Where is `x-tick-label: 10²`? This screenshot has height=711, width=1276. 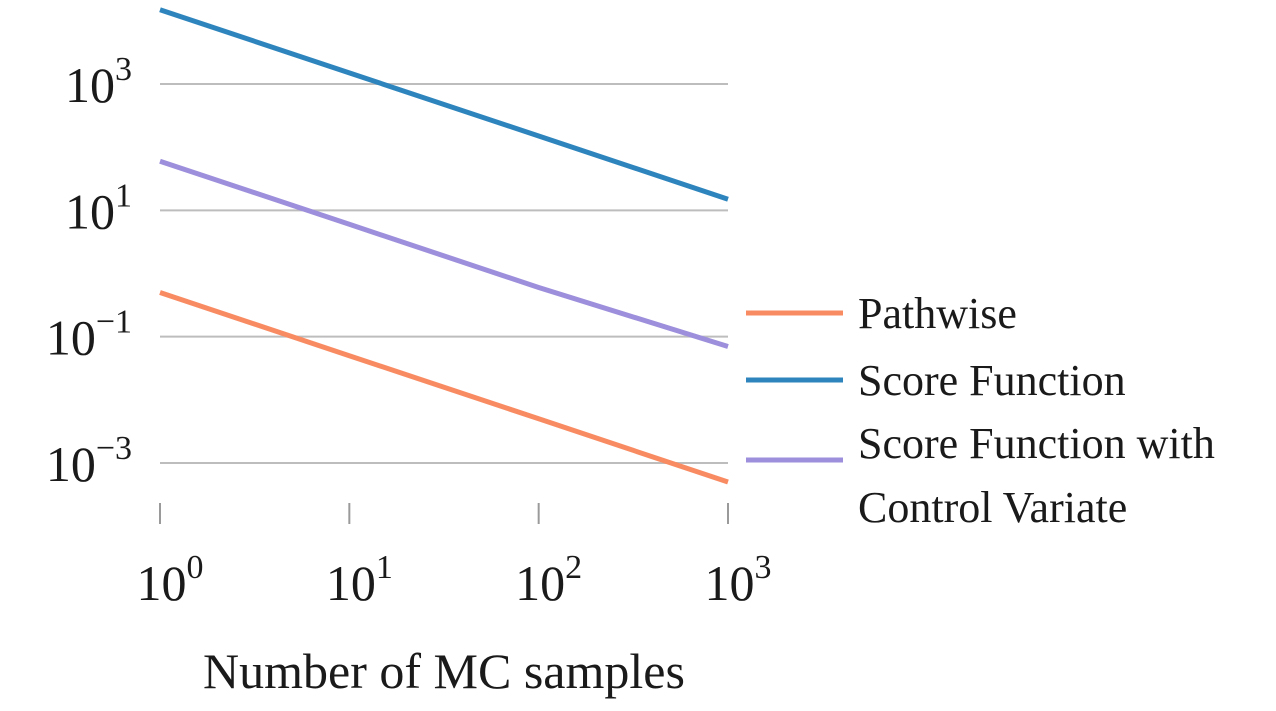 x-tick-label: 10² is located at coordinates (548, 580).